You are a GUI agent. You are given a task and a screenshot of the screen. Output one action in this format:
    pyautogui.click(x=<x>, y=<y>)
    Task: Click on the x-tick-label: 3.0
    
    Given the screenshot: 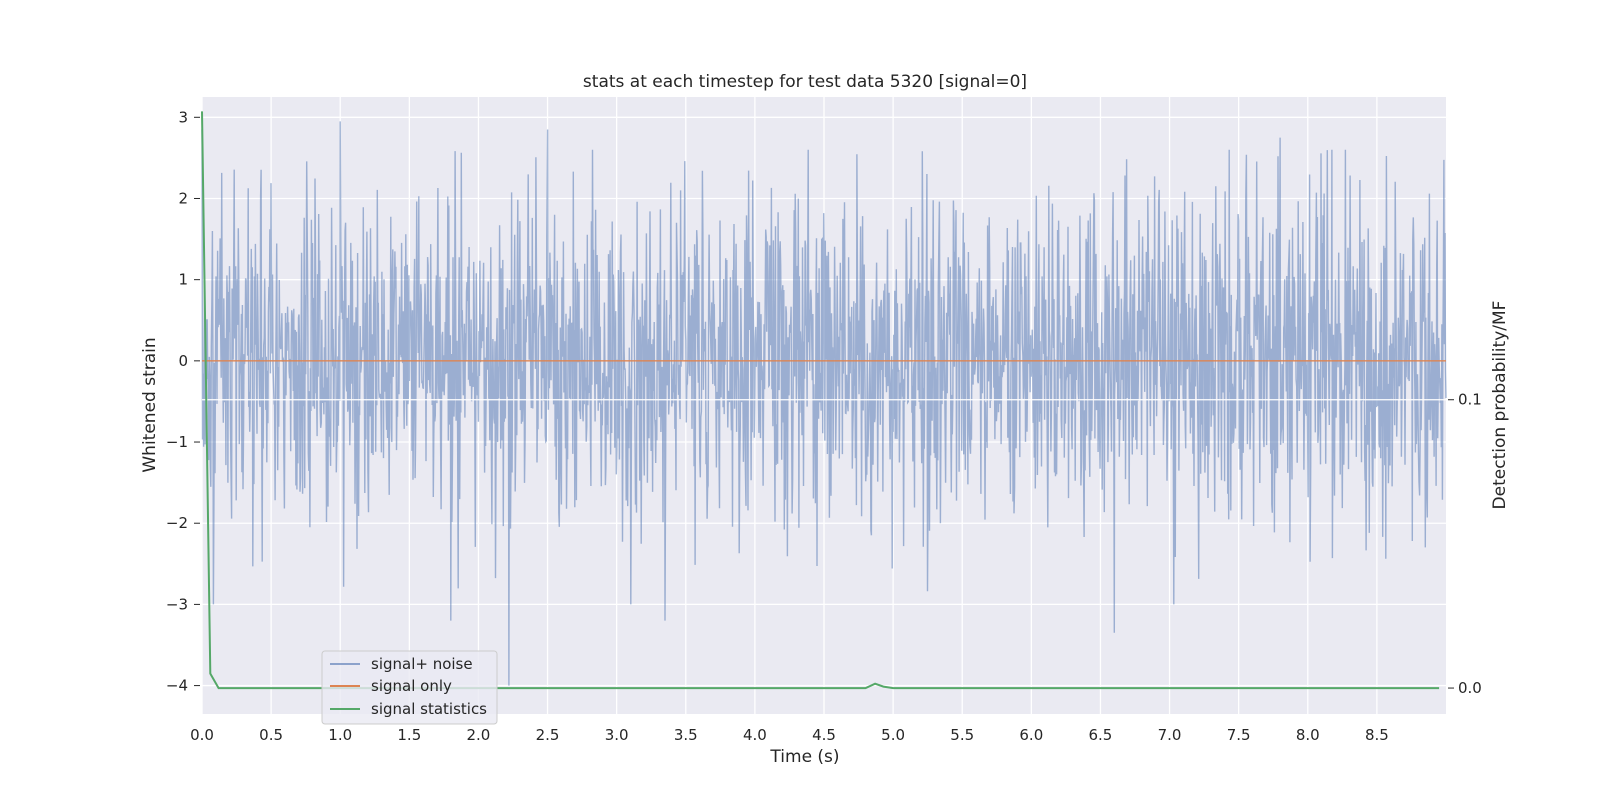 What is the action you would take?
    pyautogui.click(x=617, y=735)
    